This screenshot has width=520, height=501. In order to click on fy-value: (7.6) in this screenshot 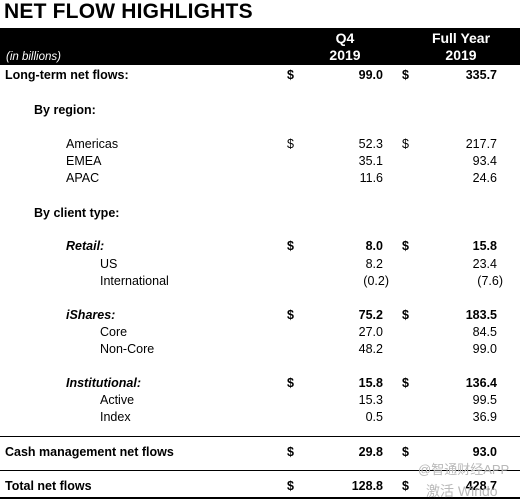, I will do `click(490, 281)`.